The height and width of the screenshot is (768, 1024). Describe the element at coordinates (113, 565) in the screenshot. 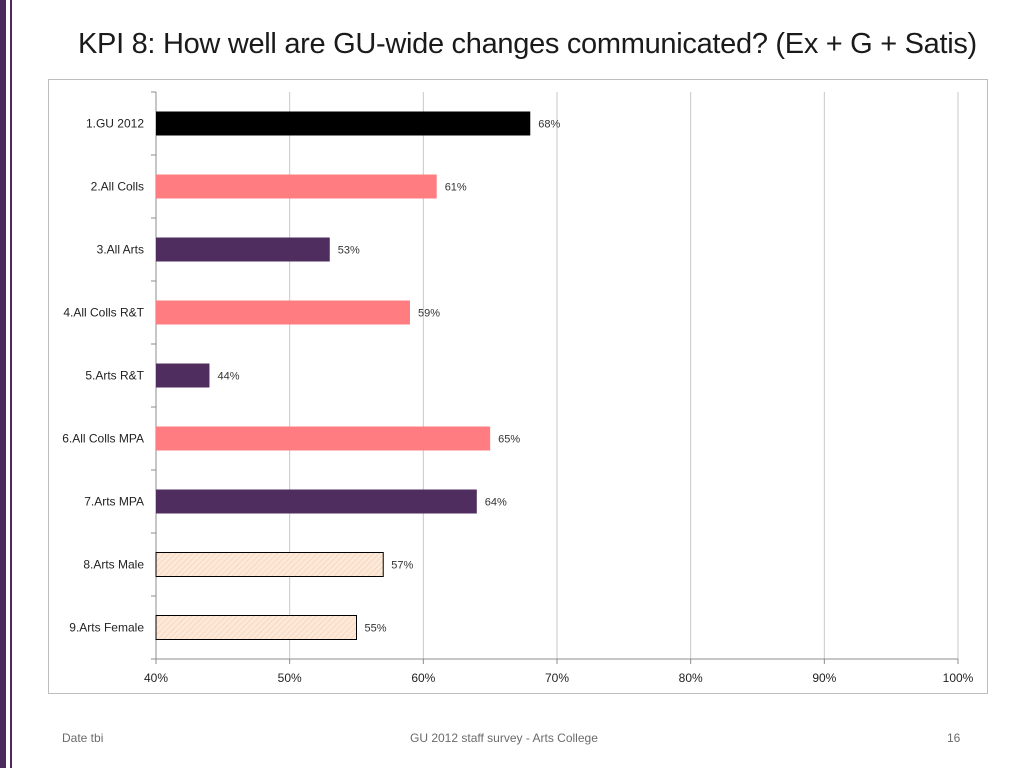

I see `category-label: 8.Arts Male` at that location.